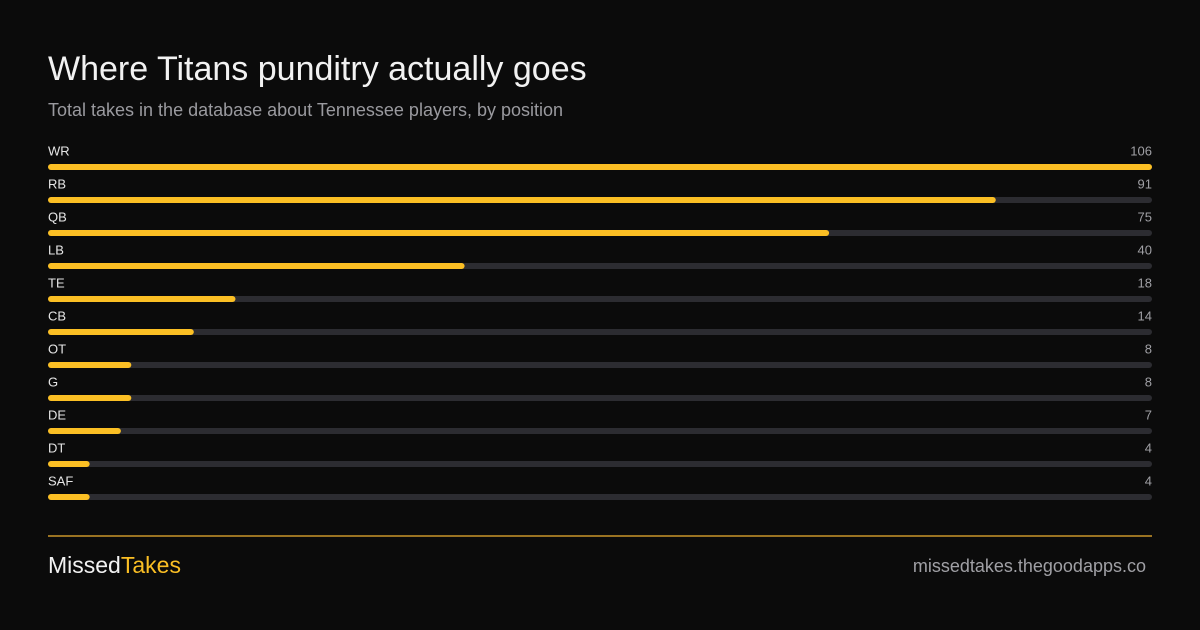  Describe the element at coordinates (56, 249) in the screenshot. I see `category-label: LB` at that location.